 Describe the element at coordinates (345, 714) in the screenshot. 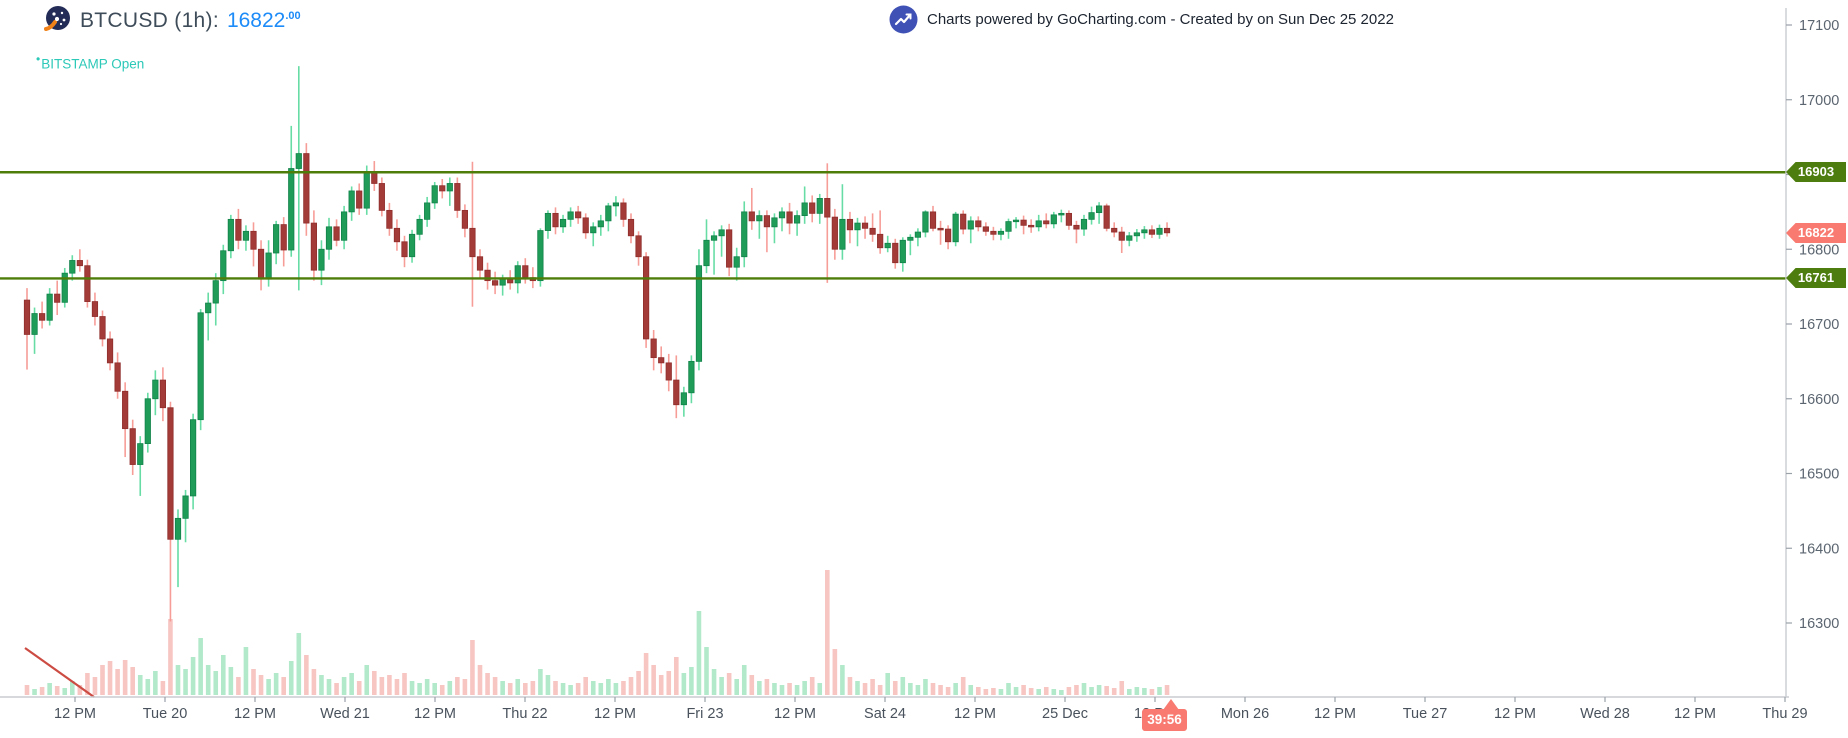

I see `x-axis-label: Wed 21` at that location.